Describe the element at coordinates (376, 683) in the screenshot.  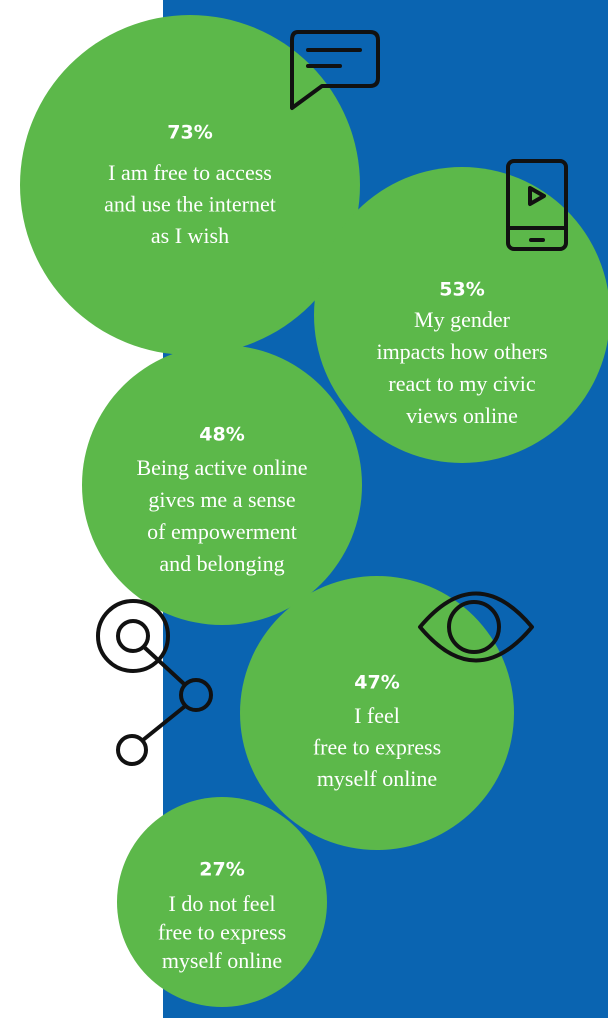
I see `bubble-percent: 47%` at that location.